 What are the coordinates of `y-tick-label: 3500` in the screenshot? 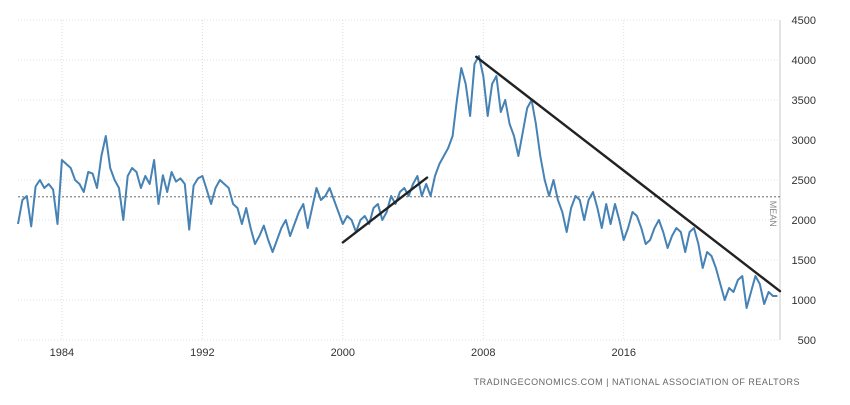 It's located at (804, 101).